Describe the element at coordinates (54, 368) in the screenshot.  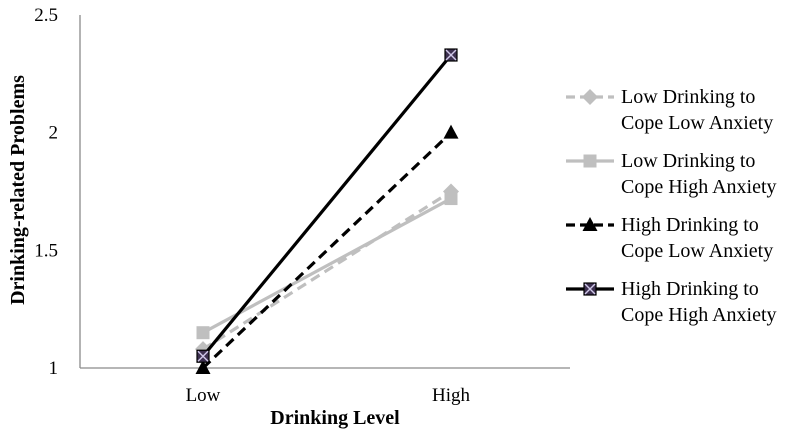
I see `y-tick-label: 1` at that location.